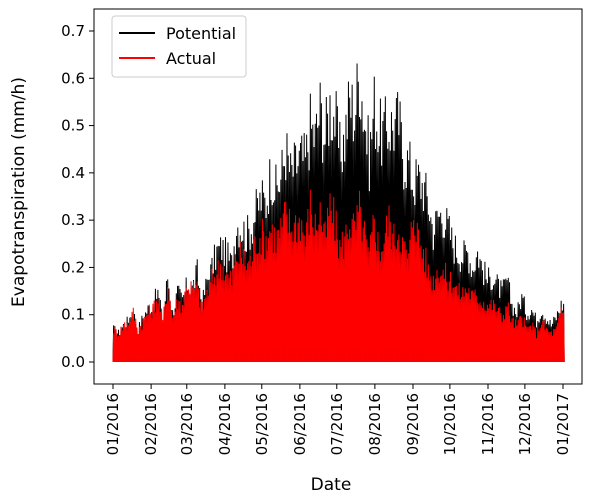 The width and height of the screenshot is (595, 504). I want to click on x-tick-label: 10/2016, so click(450, 424).